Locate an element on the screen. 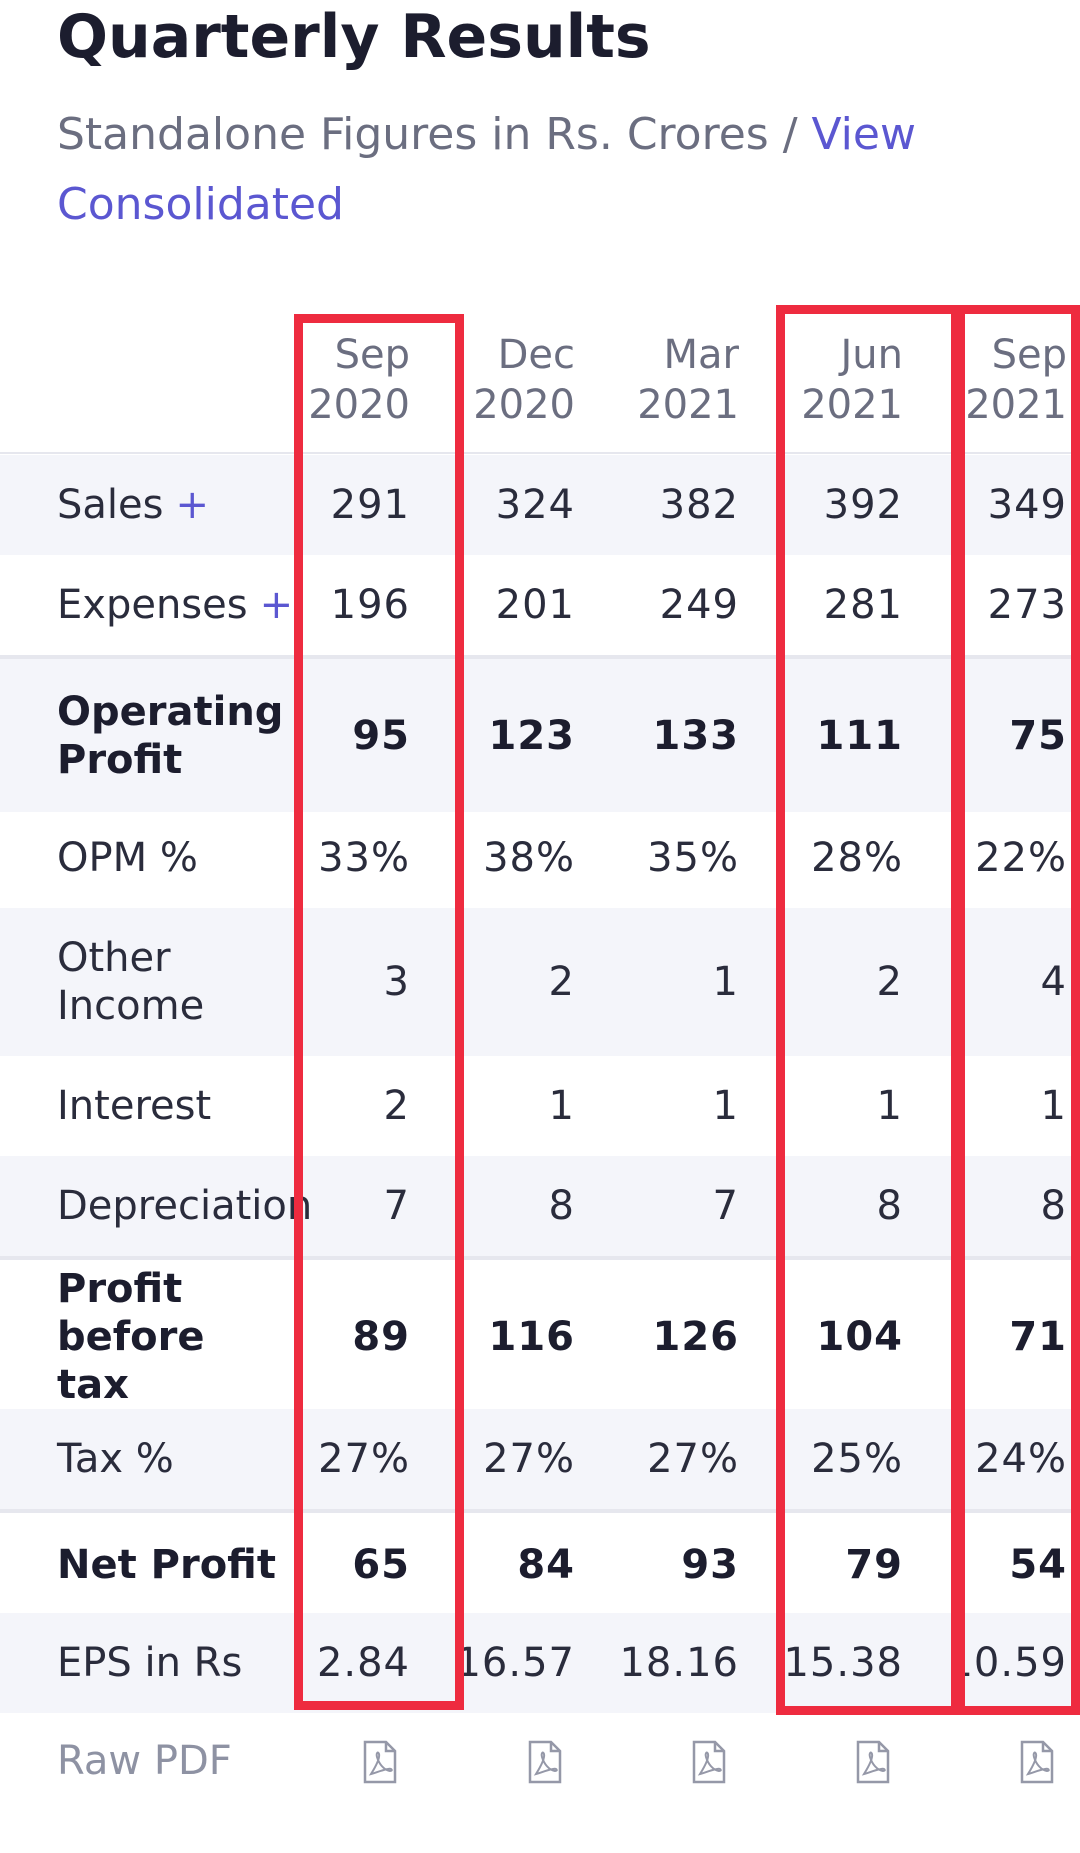 The width and height of the screenshot is (1080, 1853). table-row: EPS in Rs 2.84 16.57 18.16 15.38 10.59 is located at coordinates (540, 1663).